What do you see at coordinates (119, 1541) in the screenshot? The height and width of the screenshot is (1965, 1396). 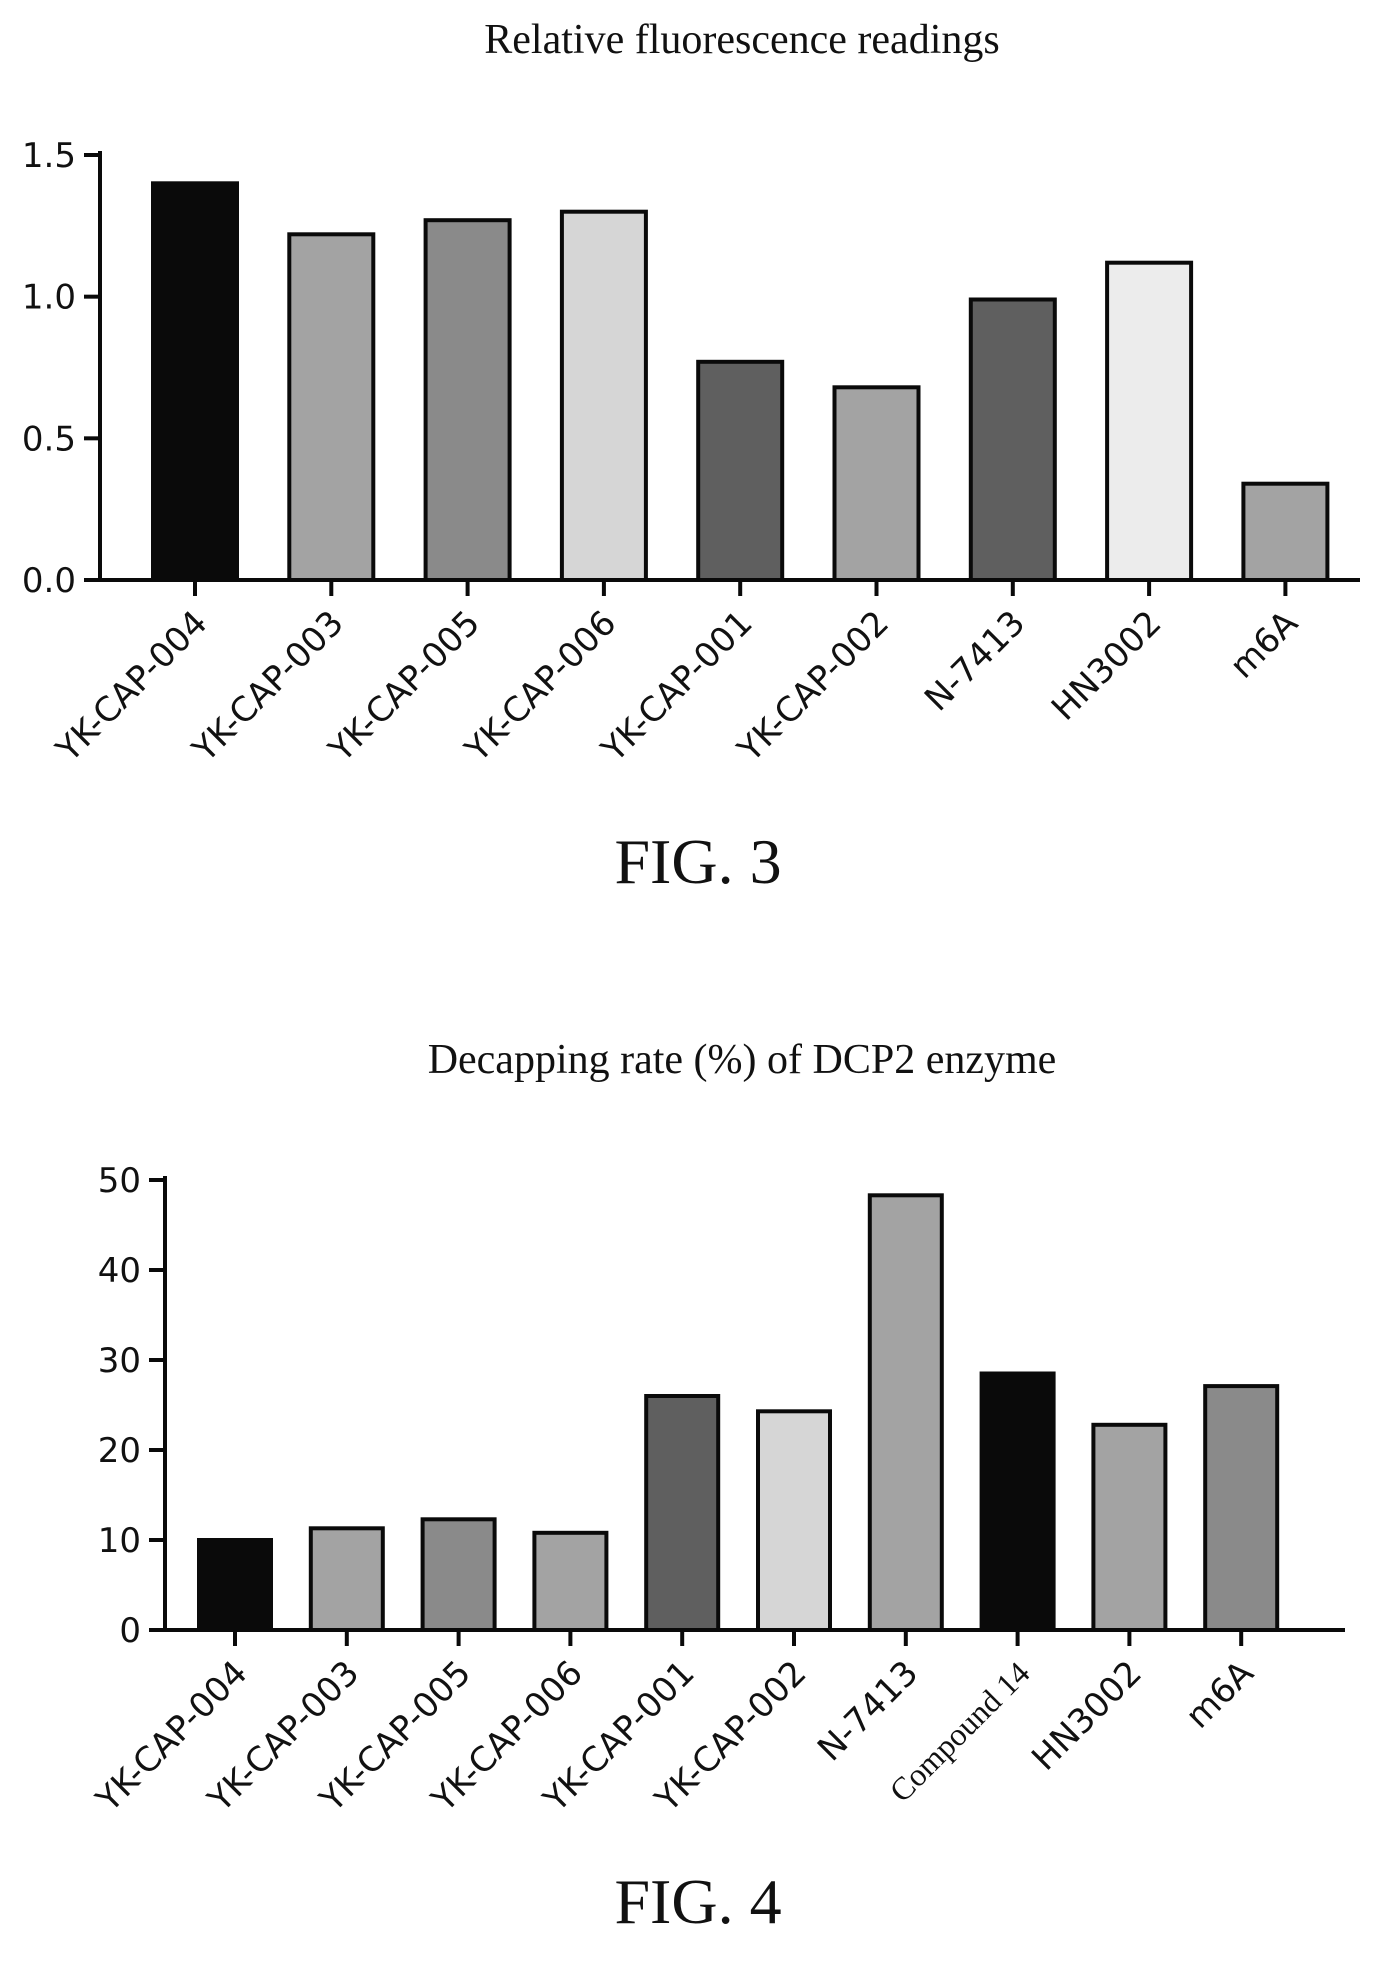 I see `y-tick-label: 10` at bounding box center [119, 1541].